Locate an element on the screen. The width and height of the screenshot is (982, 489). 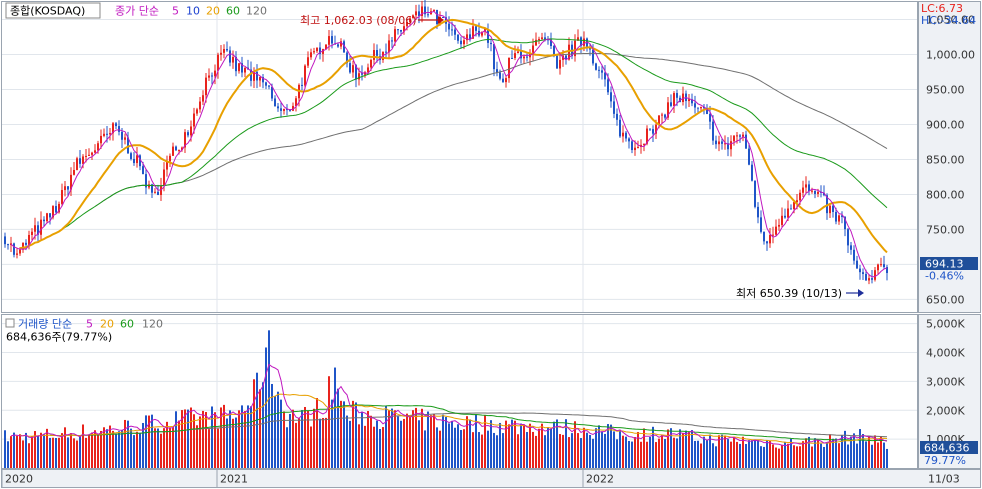
current-price-box is located at coordinates (949, 263).